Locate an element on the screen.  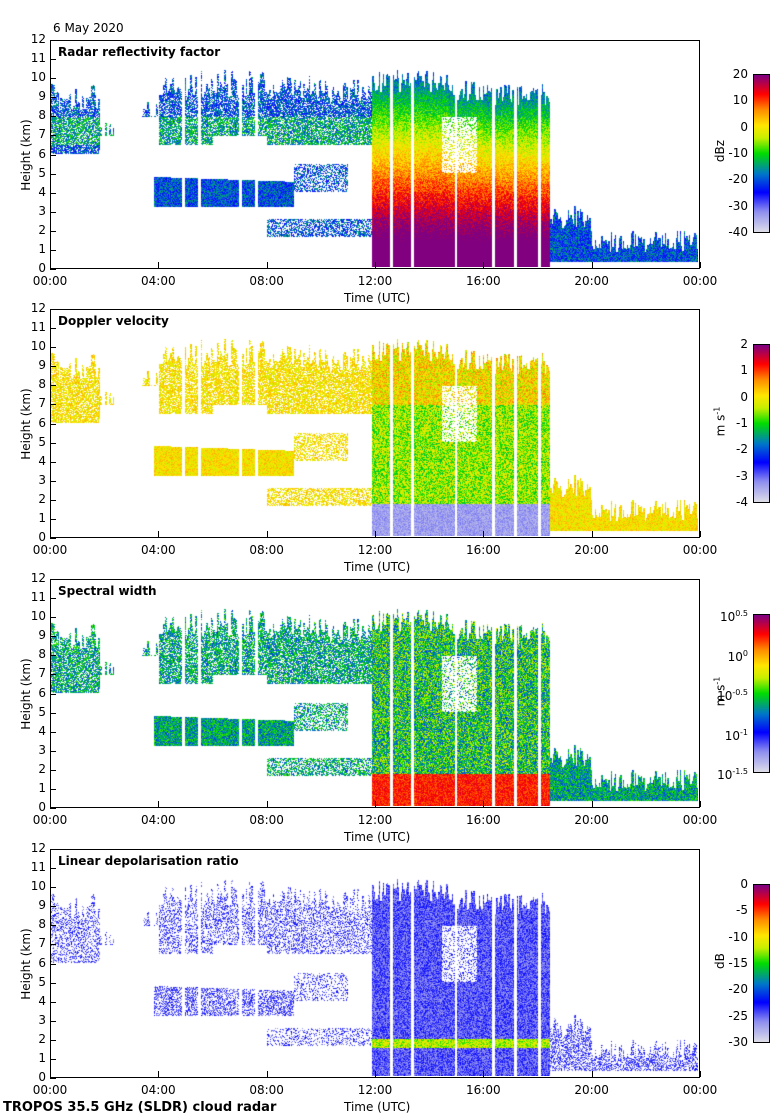
colorbar-tick-label: -10 is located at coordinates (738, 936).